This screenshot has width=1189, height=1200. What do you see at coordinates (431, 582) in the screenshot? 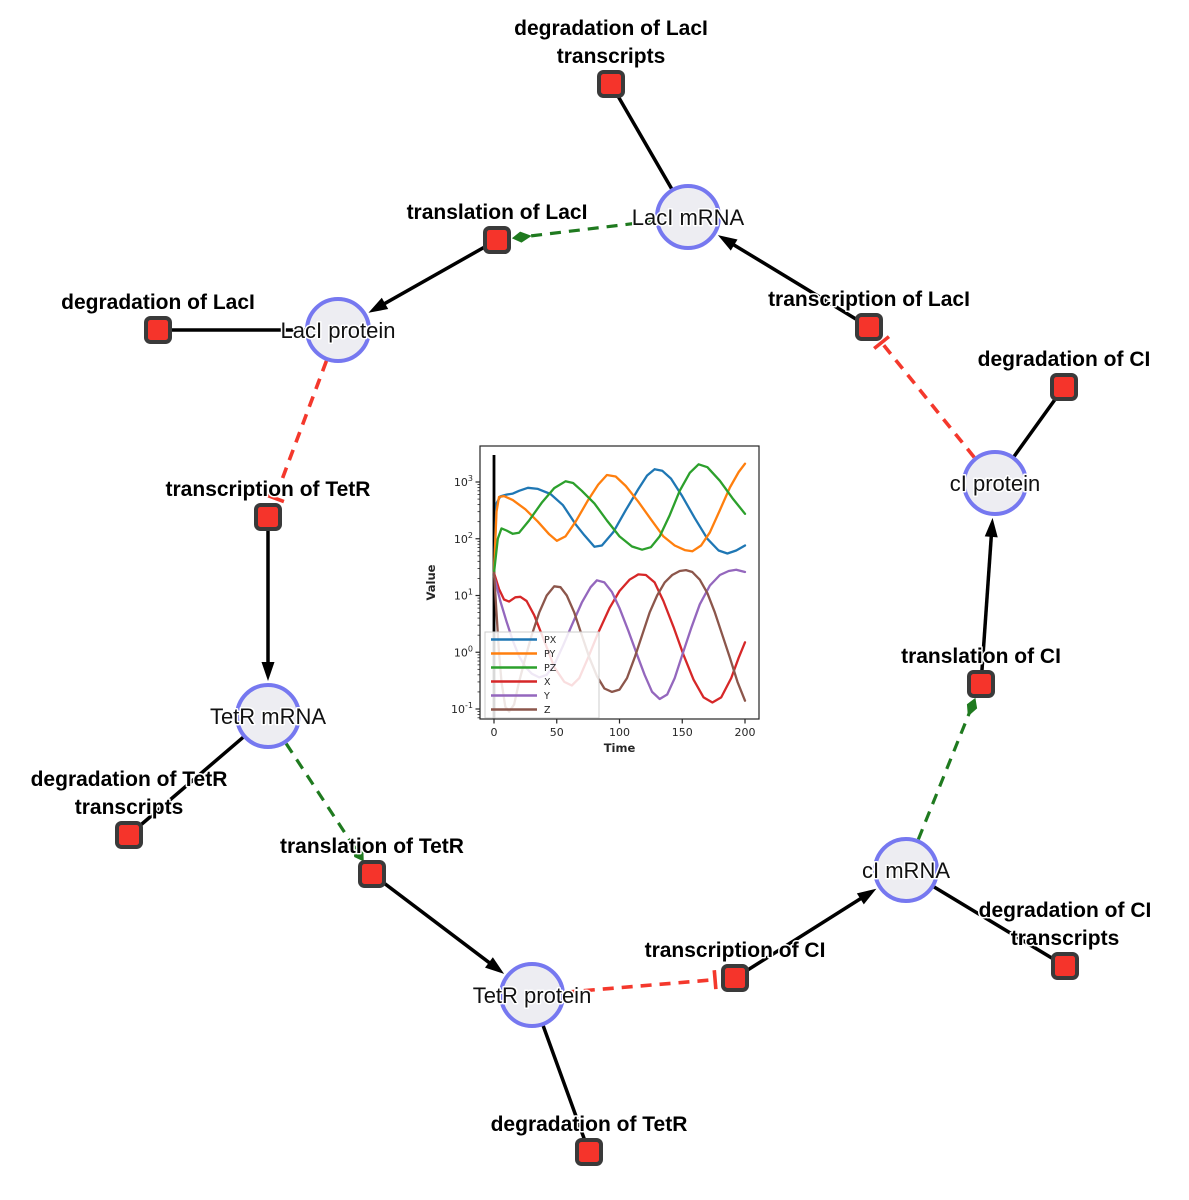
I see `y-axis-label: Value` at bounding box center [431, 582].